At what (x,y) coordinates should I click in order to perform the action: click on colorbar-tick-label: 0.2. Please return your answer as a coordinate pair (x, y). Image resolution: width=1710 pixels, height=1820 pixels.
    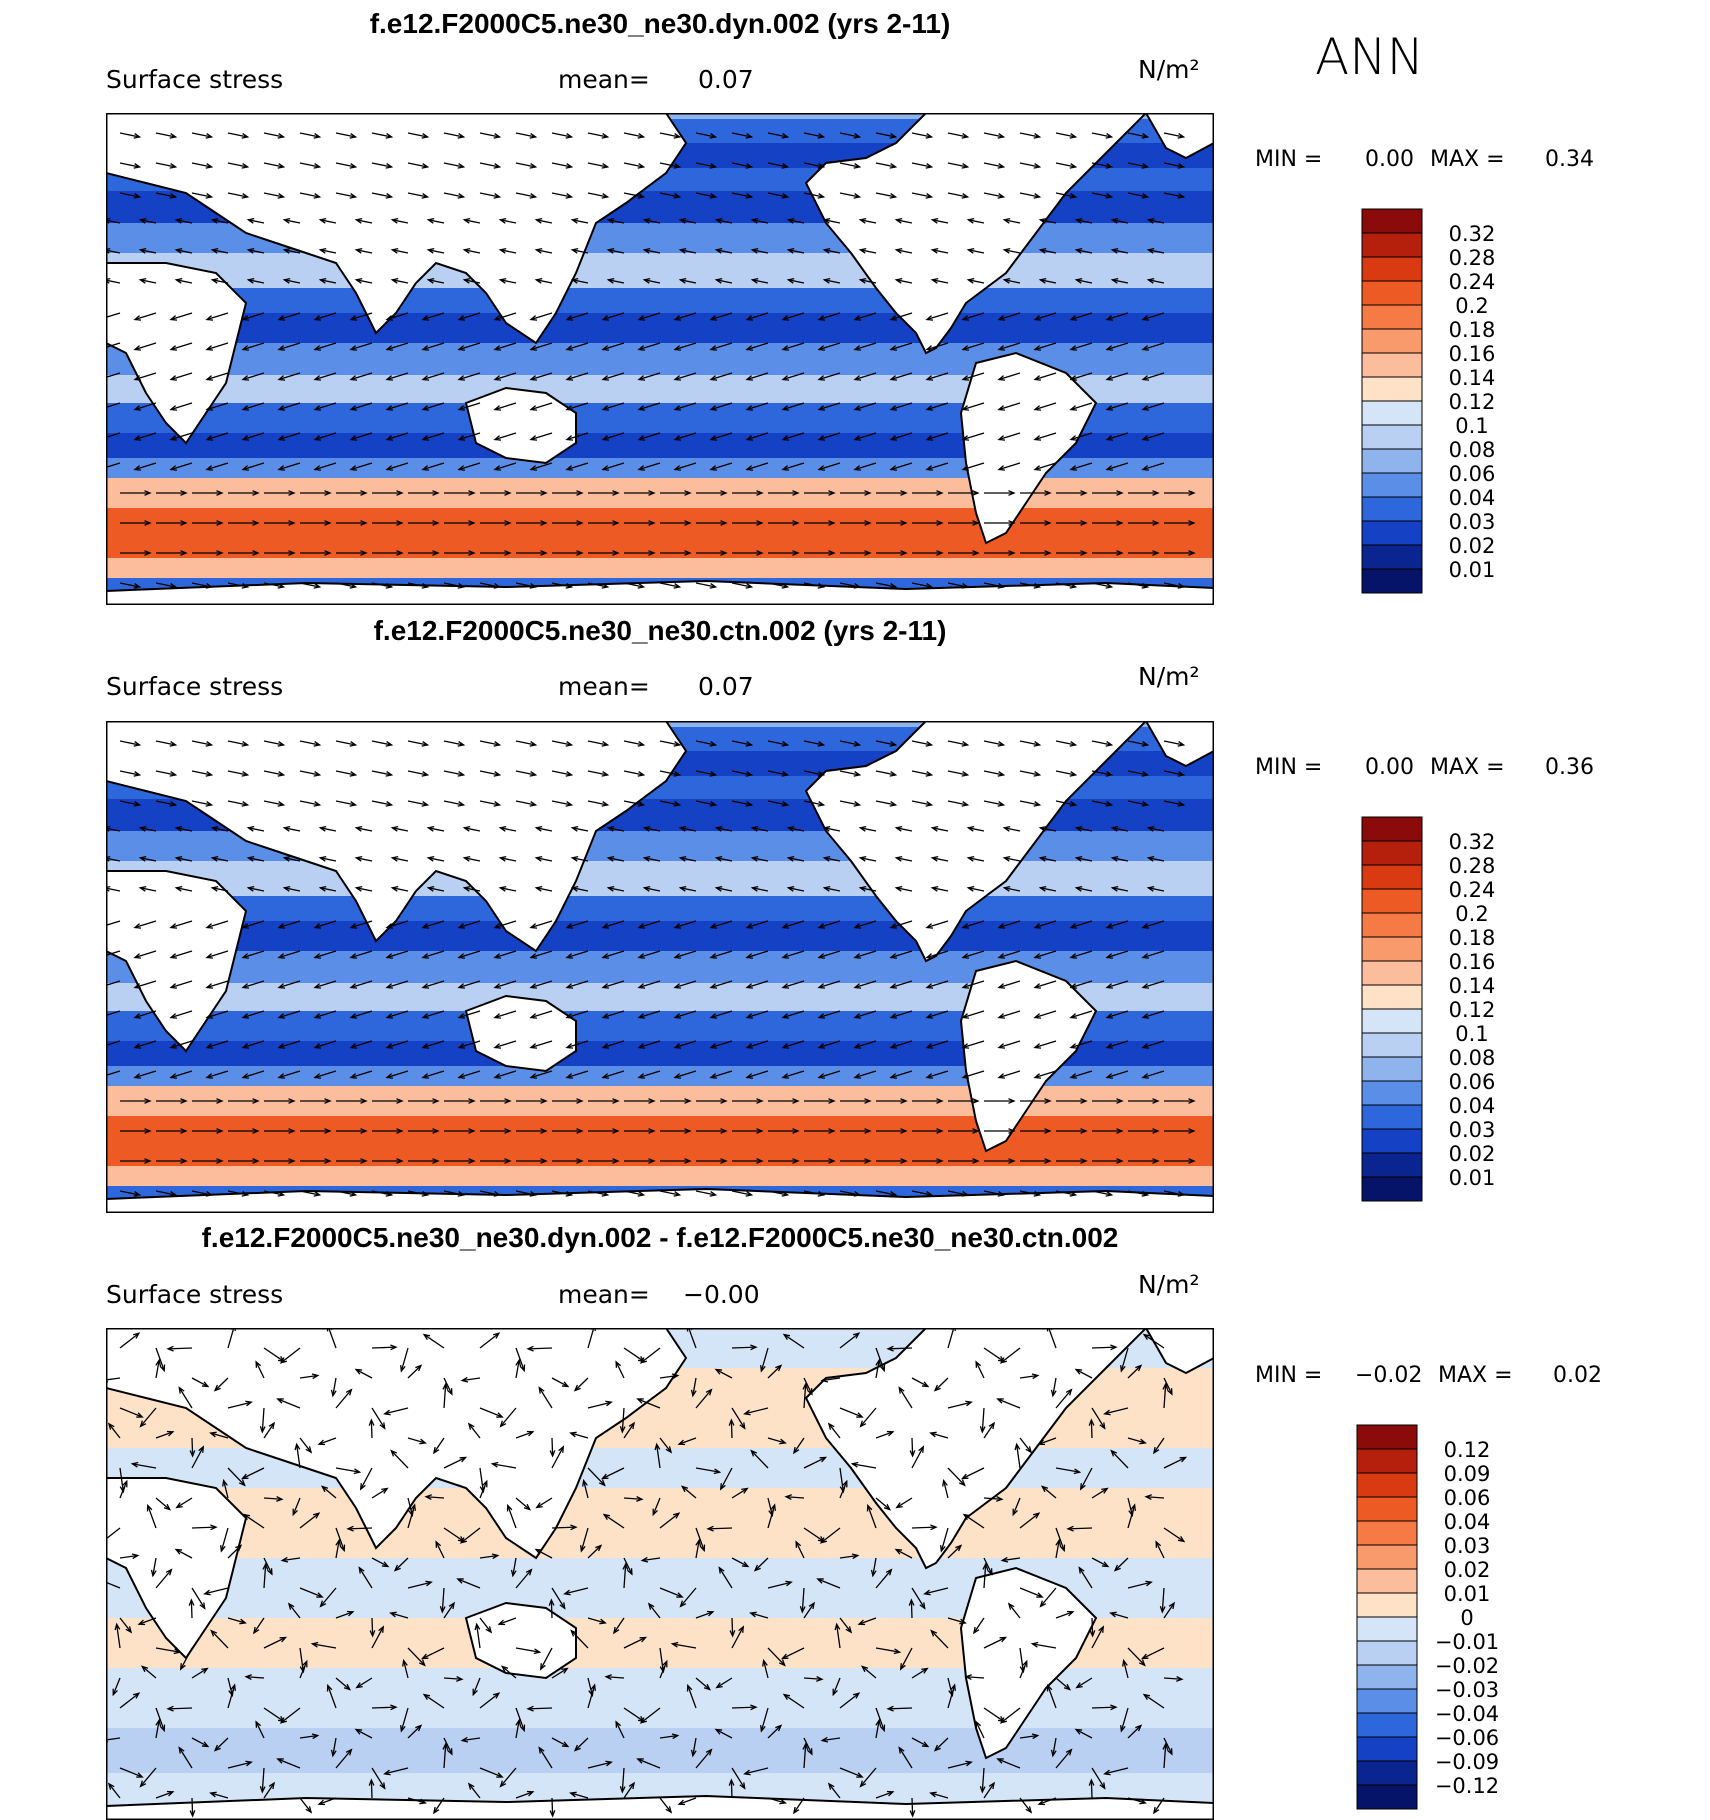
    Looking at the image, I should click on (1471, 306).